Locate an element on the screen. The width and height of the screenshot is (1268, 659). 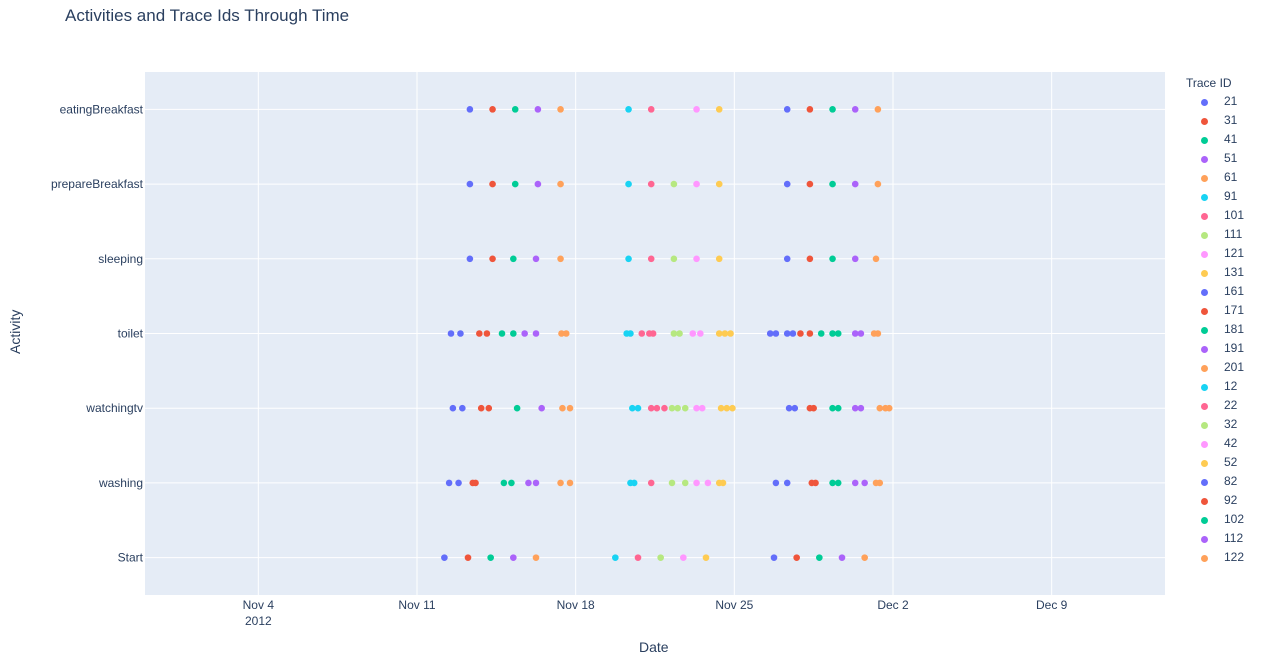
legend-item: 41 is located at coordinates (1209, 141).